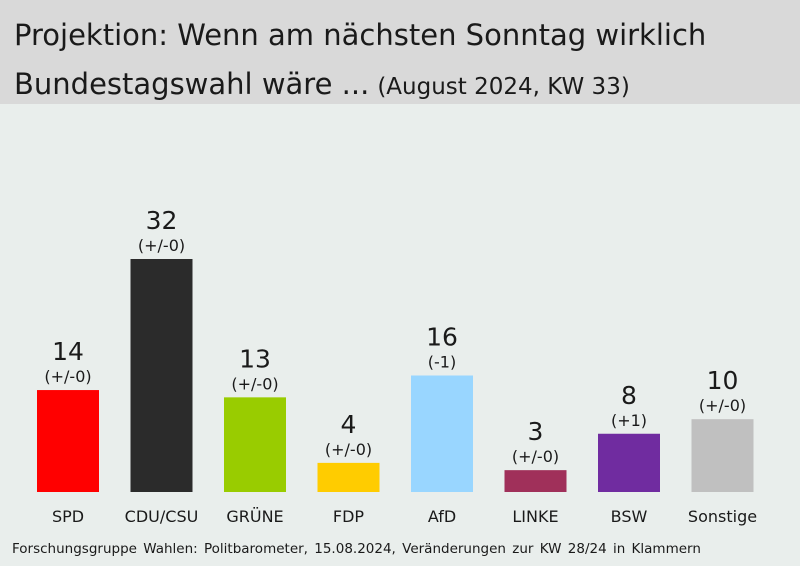  I want to click on value-label-afd: 16, so click(442, 337).